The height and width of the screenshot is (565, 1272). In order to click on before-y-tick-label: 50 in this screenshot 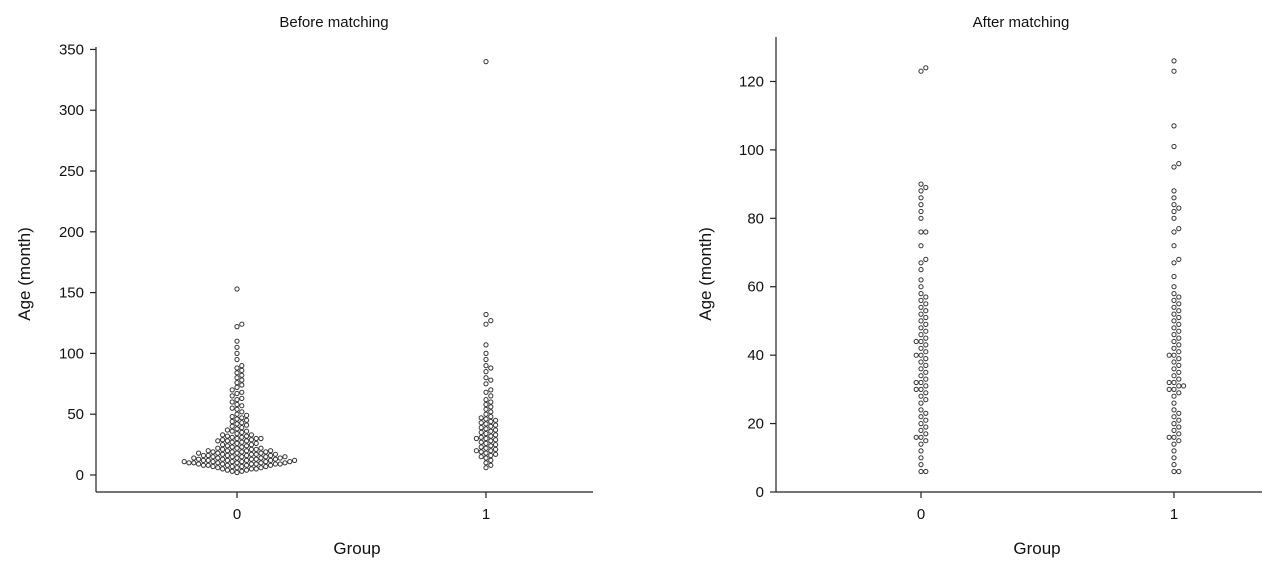, I will do `click(75, 414)`.